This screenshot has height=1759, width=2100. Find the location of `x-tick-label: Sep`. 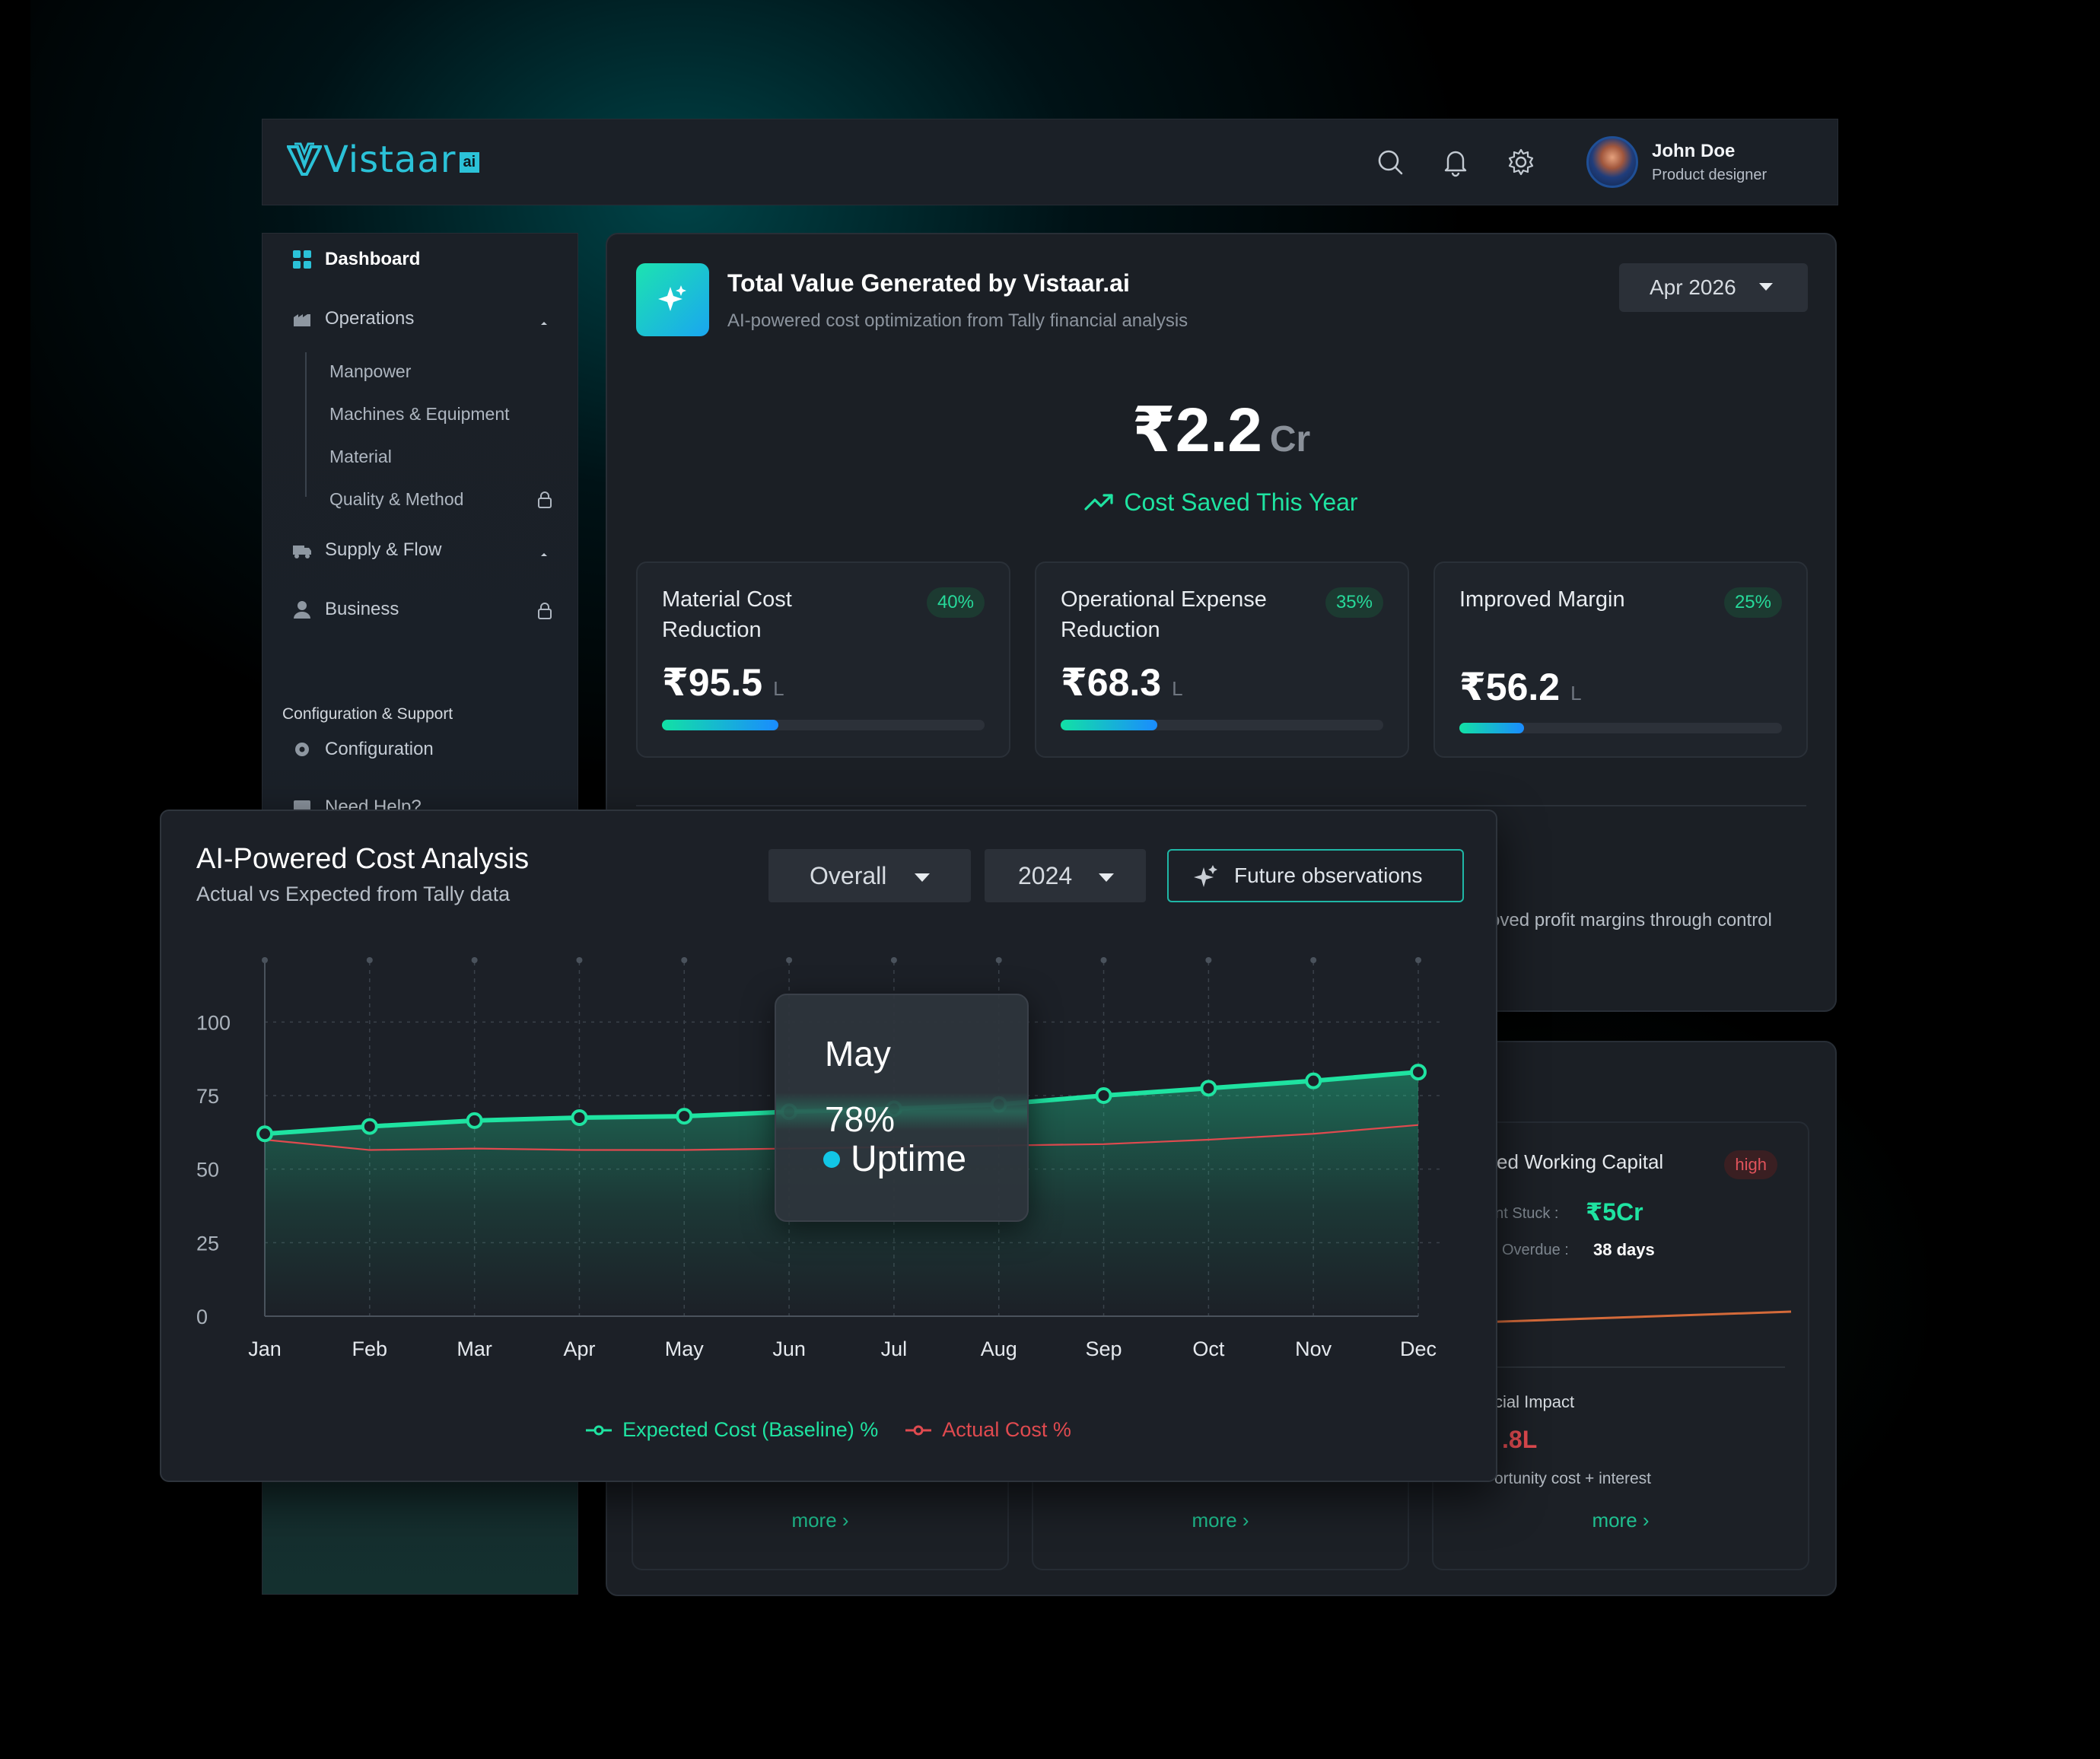

x-tick-label: Sep is located at coordinates (1104, 1349).